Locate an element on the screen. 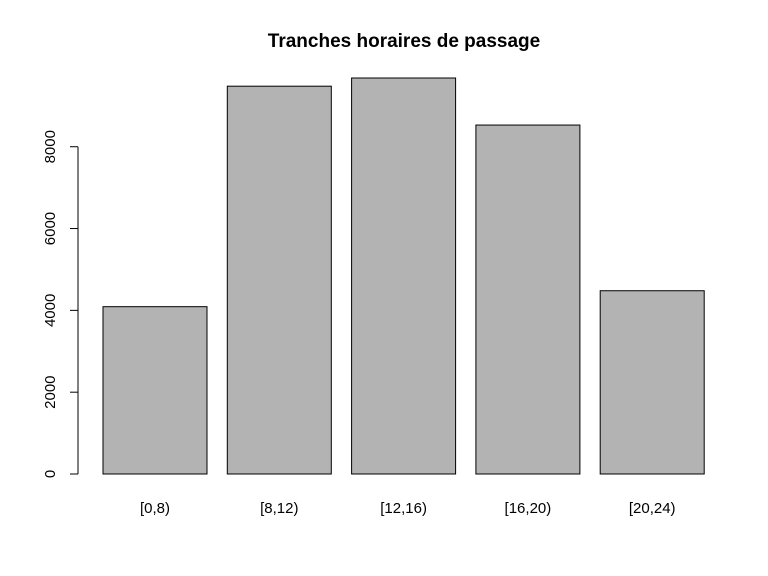  y-tick-label: 6000 is located at coordinates (50, 228).